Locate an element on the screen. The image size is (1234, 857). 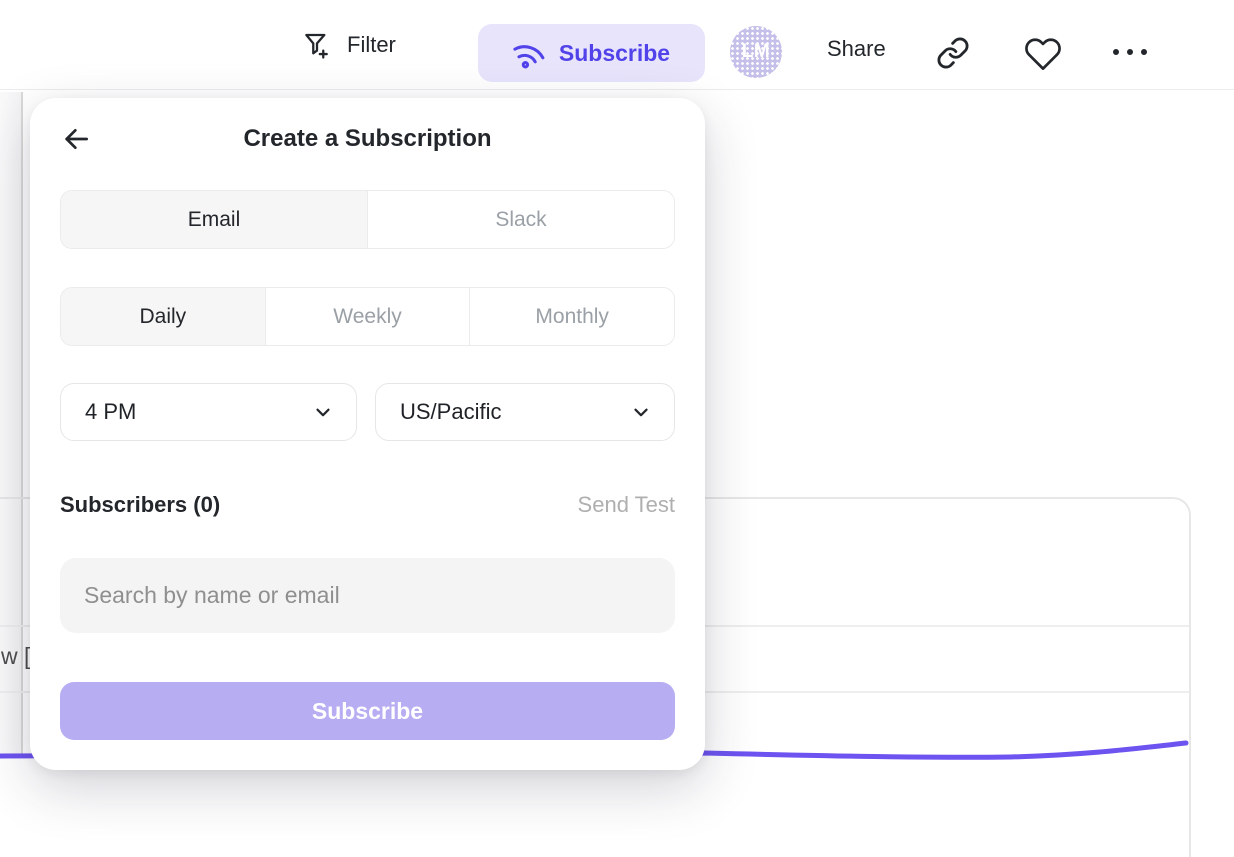
subscribe-toolbar-button: Subscribe is located at coordinates (591, 53).